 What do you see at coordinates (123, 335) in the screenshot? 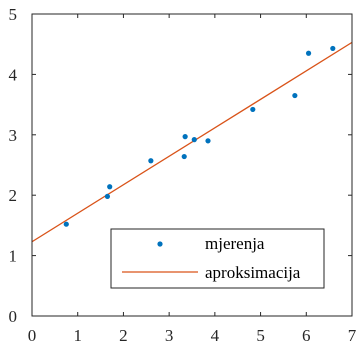
I see `x-tick-label: 2` at bounding box center [123, 335].